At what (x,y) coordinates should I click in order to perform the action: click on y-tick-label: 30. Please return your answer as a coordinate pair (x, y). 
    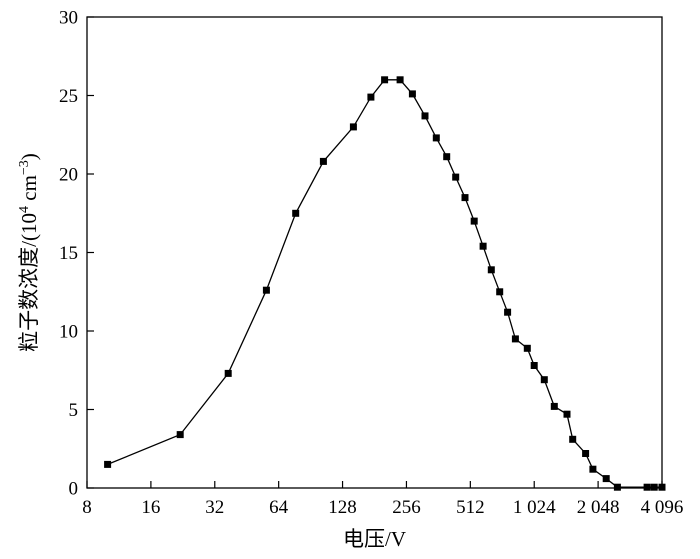
    Looking at the image, I should click on (68, 18).